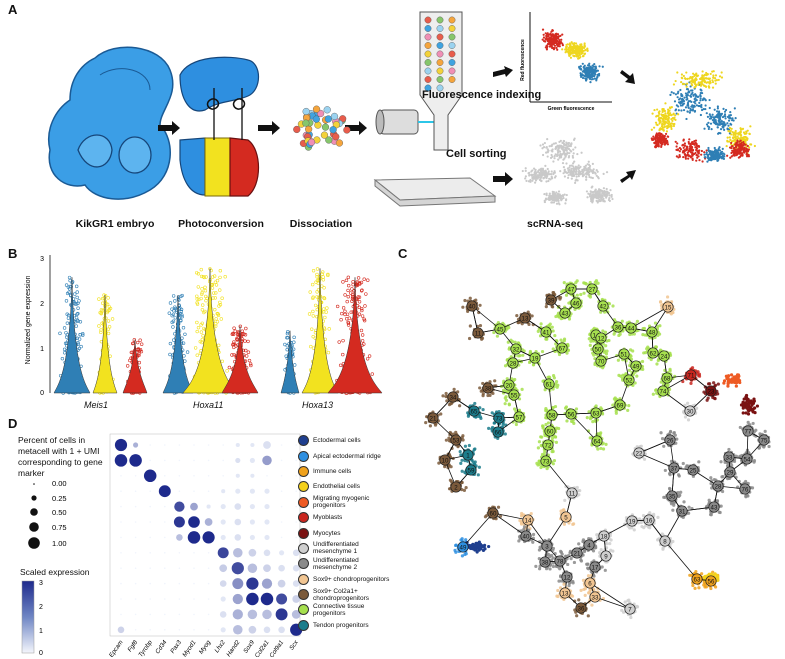  What do you see at coordinates (435, 109) in the screenshot?
I see `cell-sorter-illustration` at bounding box center [435, 109].